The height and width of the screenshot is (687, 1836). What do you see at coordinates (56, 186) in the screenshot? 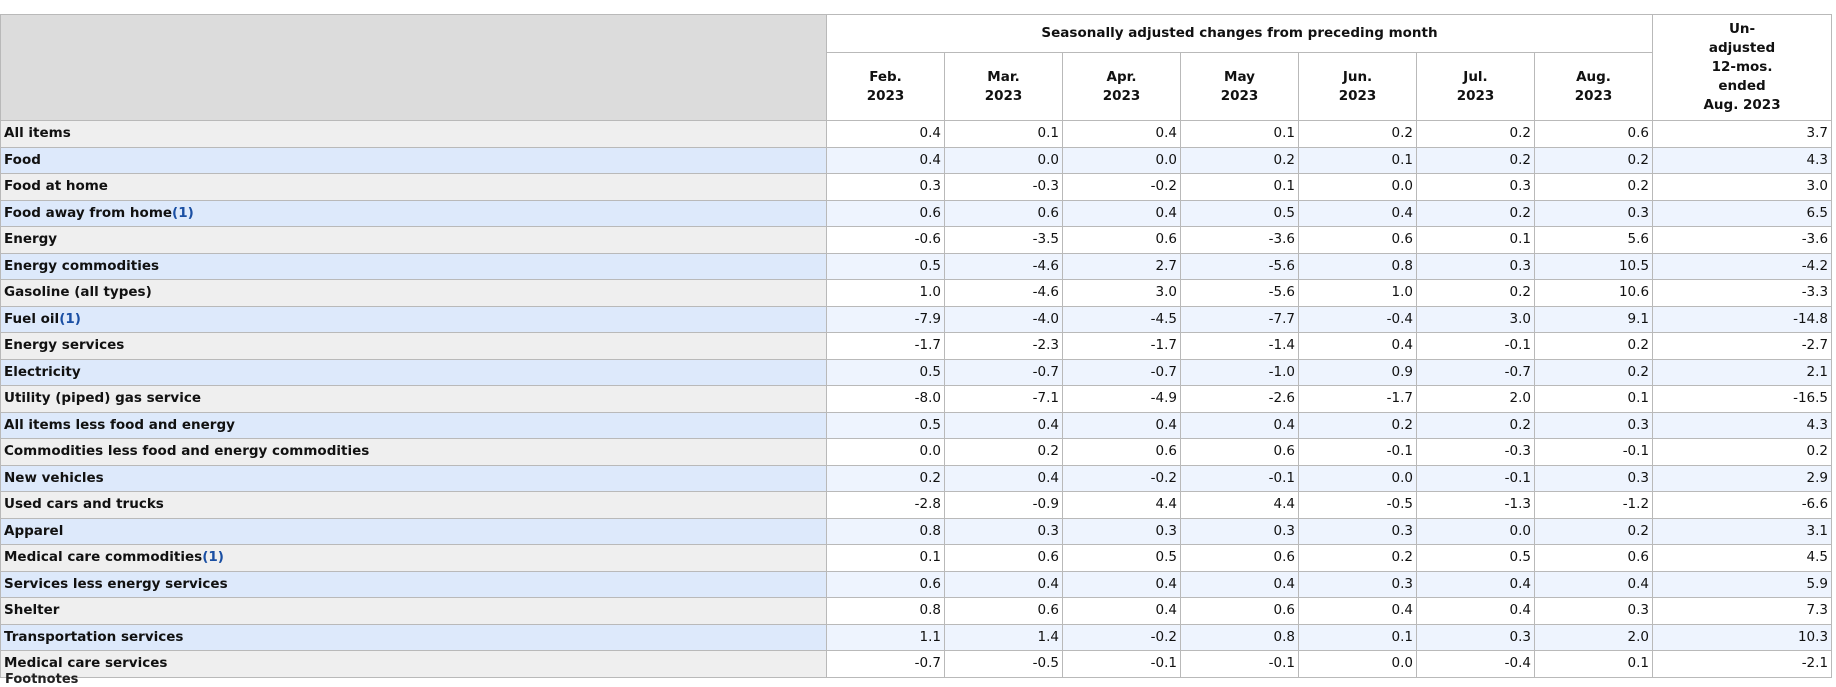
I see `row-label-text: Food at home` at bounding box center [56, 186].